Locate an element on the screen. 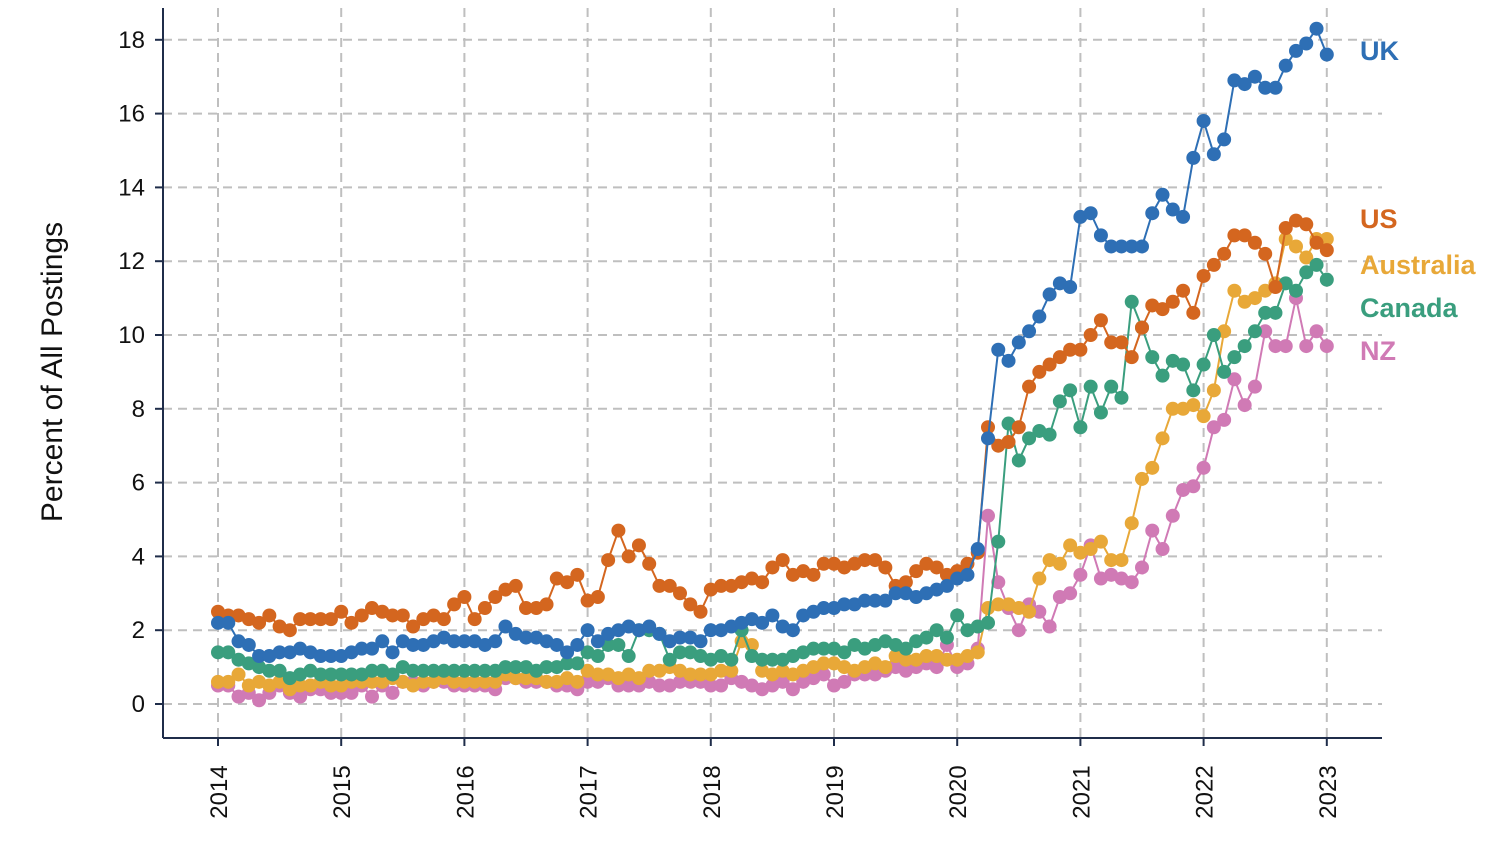 Image resolution: width=1492 pixels, height=860 pixels. legend-label-nz: NZ is located at coordinates (1378, 351).